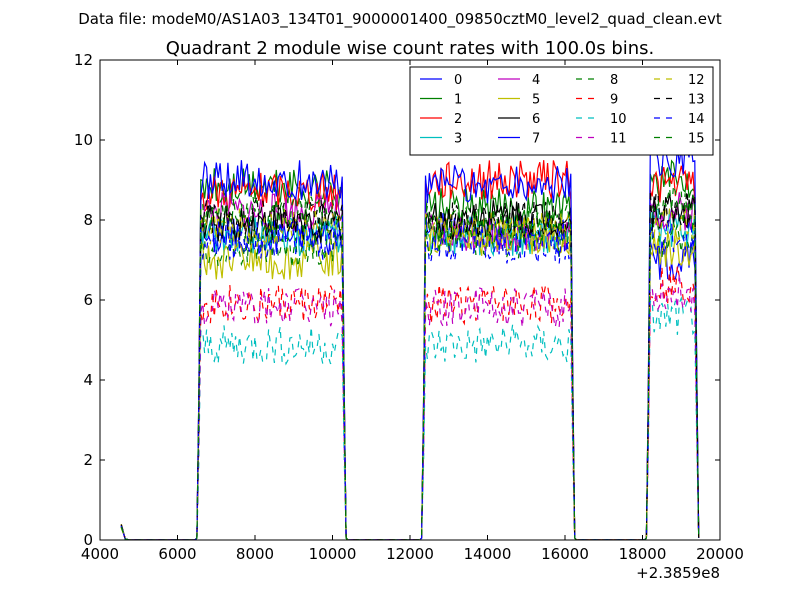  Describe the element at coordinates (614, 100) in the screenshot. I see `legend-label: 9` at that location.